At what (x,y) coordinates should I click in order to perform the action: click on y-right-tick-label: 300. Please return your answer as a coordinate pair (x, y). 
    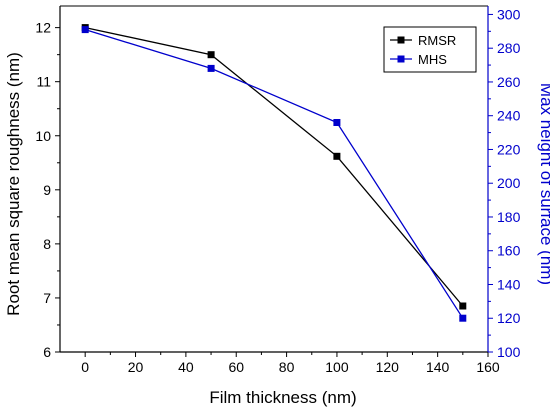
    Looking at the image, I should click on (509, 14).